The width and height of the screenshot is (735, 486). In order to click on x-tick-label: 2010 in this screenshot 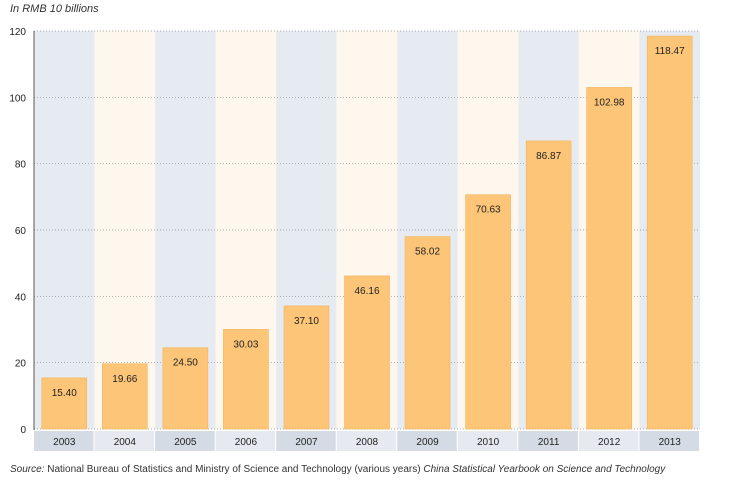, I will do `click(488, 442)`.